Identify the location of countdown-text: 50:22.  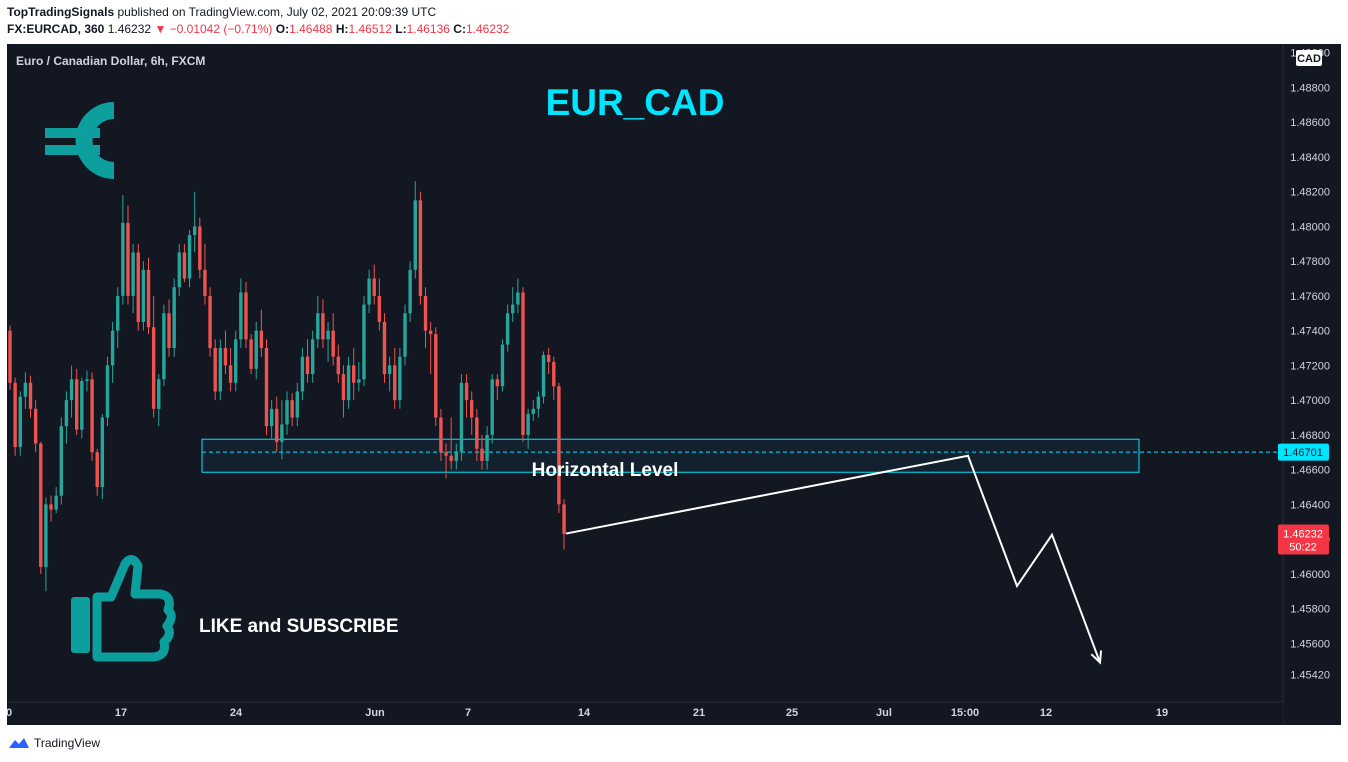
(1303, 548).